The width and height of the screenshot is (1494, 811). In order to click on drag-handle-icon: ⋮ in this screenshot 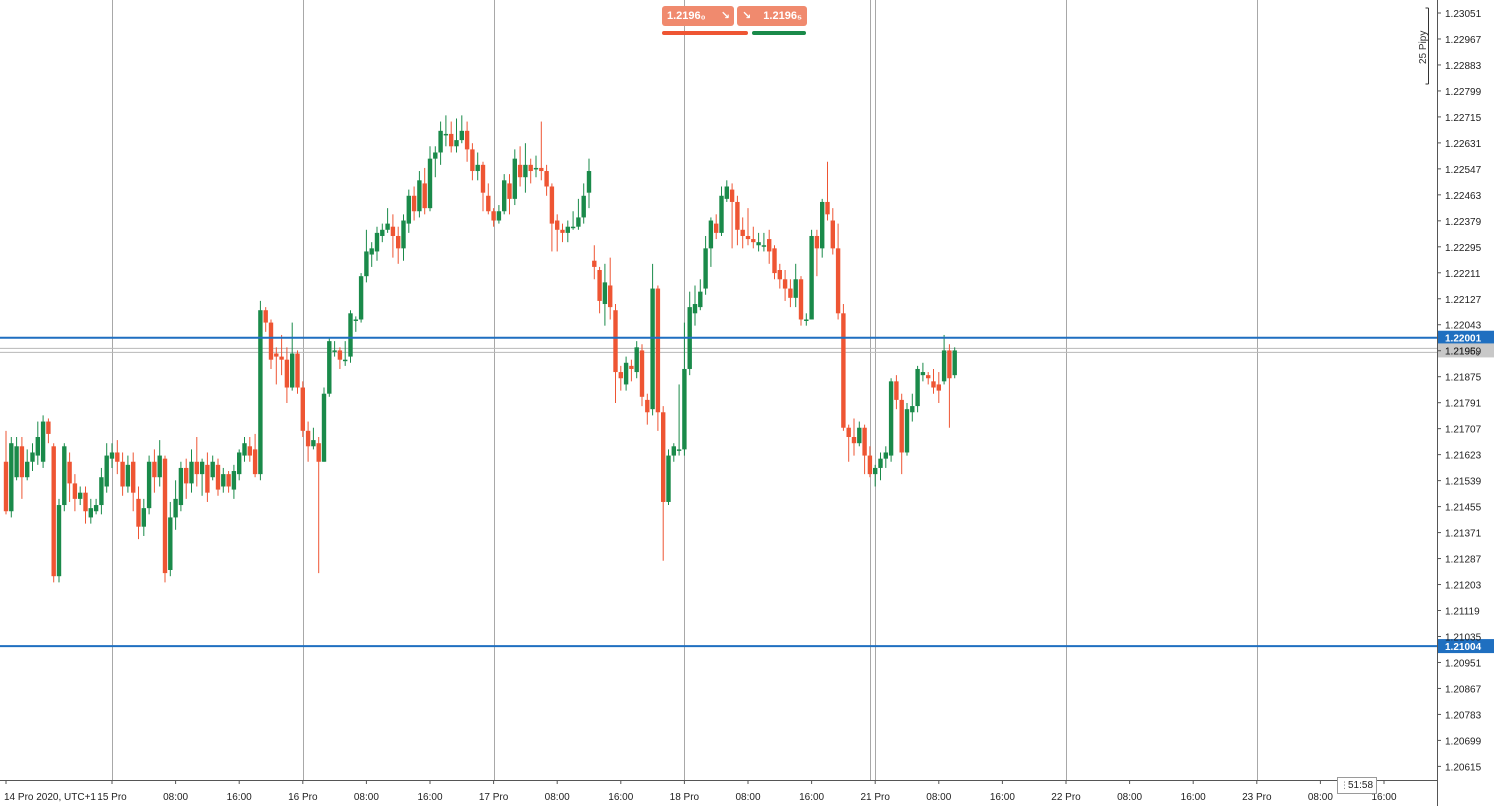, I will do `click(1344, 785)`.